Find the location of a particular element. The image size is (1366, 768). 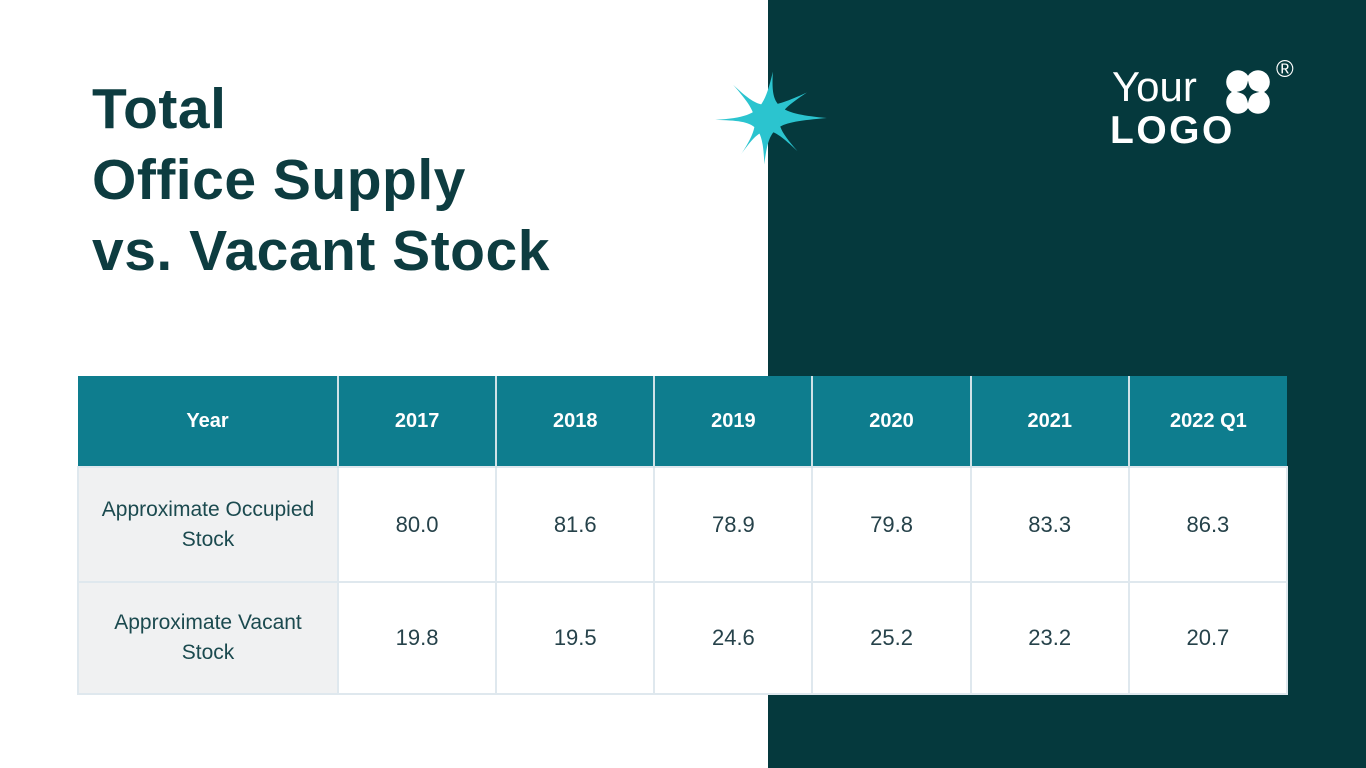

title-line-3: vs. Vacant Stock is located at coordinates (321, 251).